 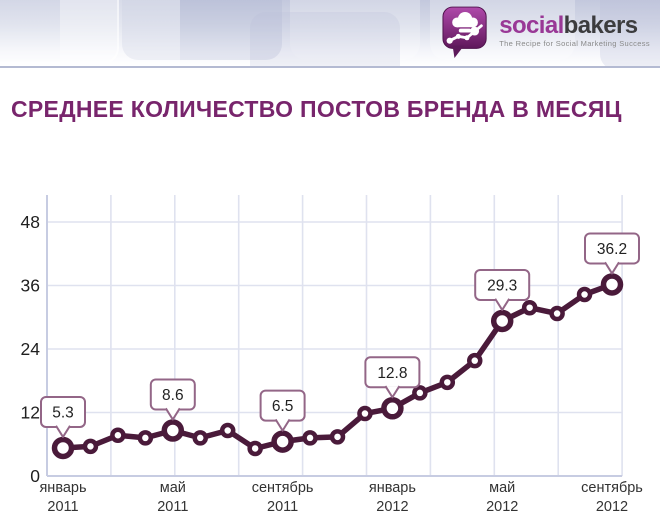 I want to click on value-callout-36.2: 36.2, so click(x=612, y=253).